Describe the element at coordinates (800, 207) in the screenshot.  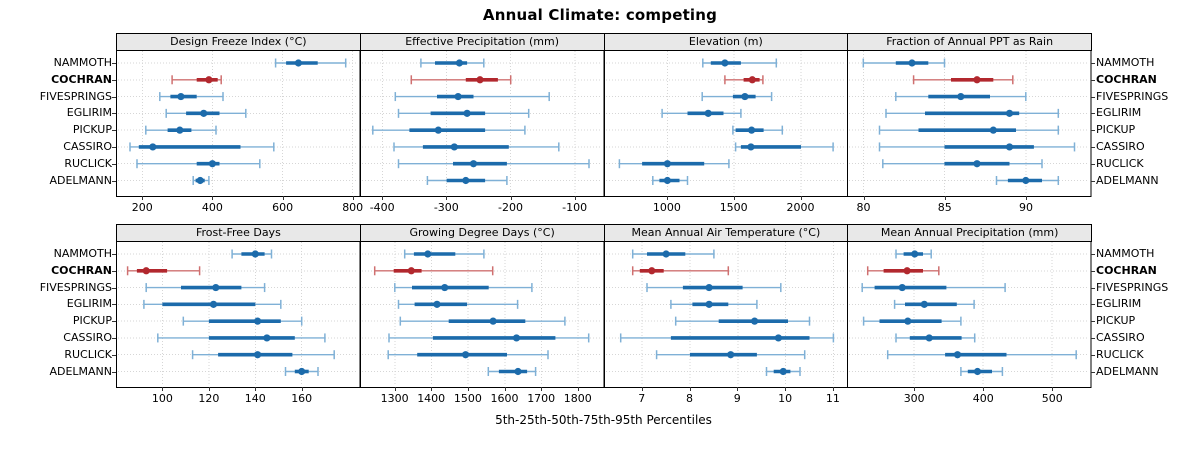
I see `x-tick-label: 2000` at that location.